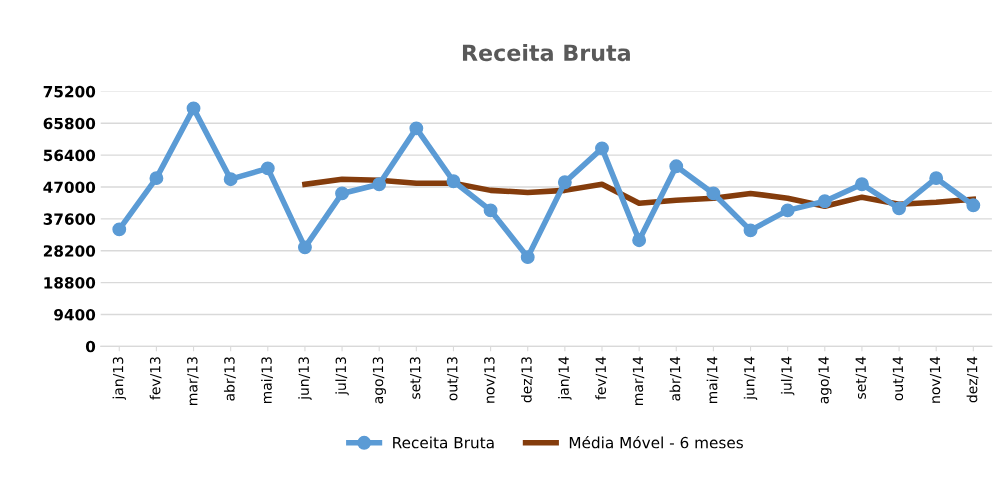  I want to click on x-tick-label: jan/13, so click(119, 378).